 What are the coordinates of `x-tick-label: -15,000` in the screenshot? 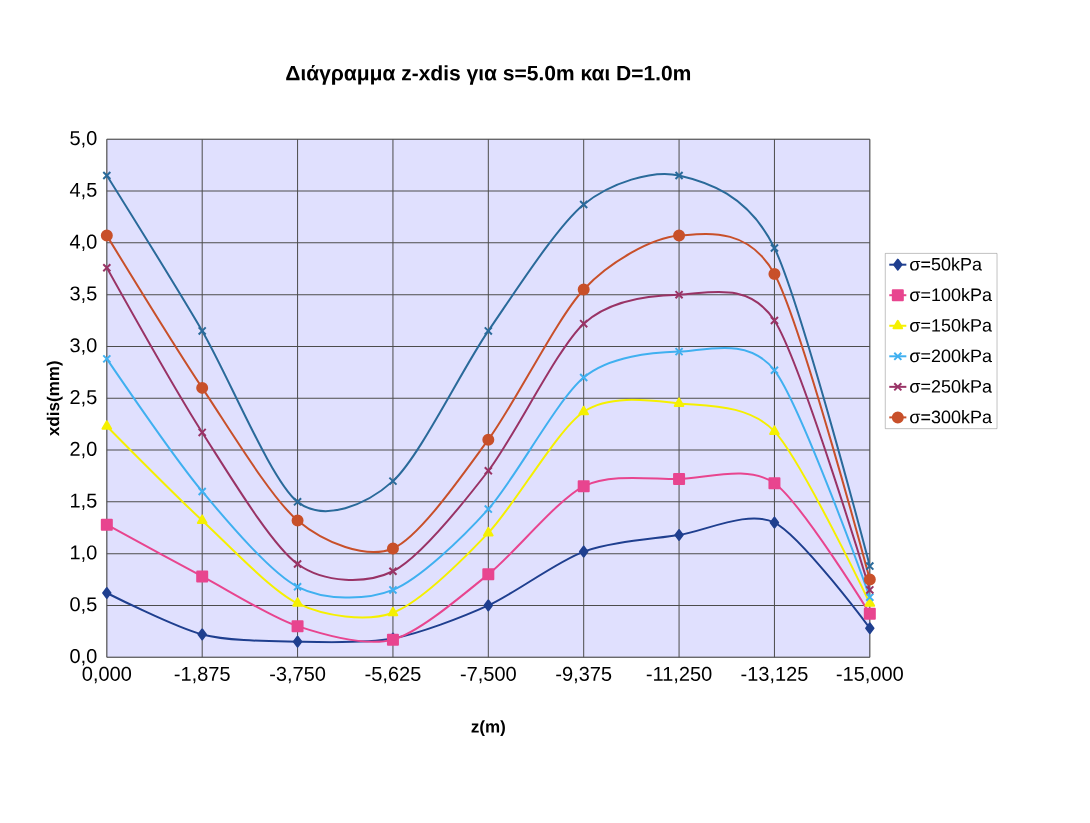 It's located at (869, 675).